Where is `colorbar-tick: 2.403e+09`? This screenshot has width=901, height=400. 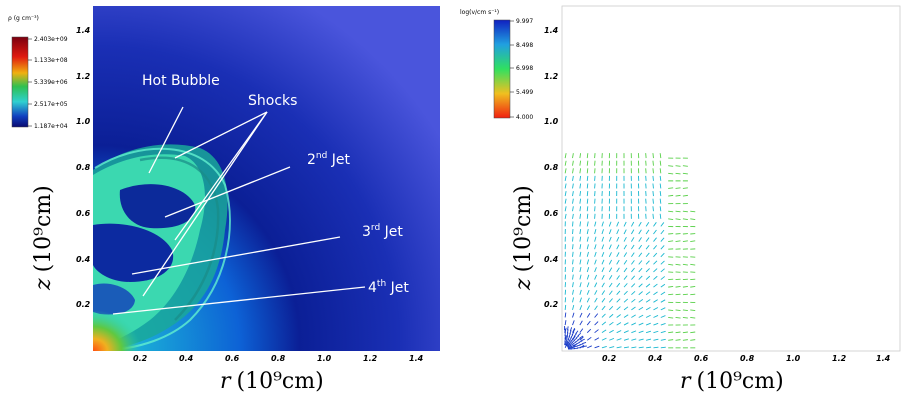
colorbar-tick: 2.403e+09 is located at coordinates (51, 39).